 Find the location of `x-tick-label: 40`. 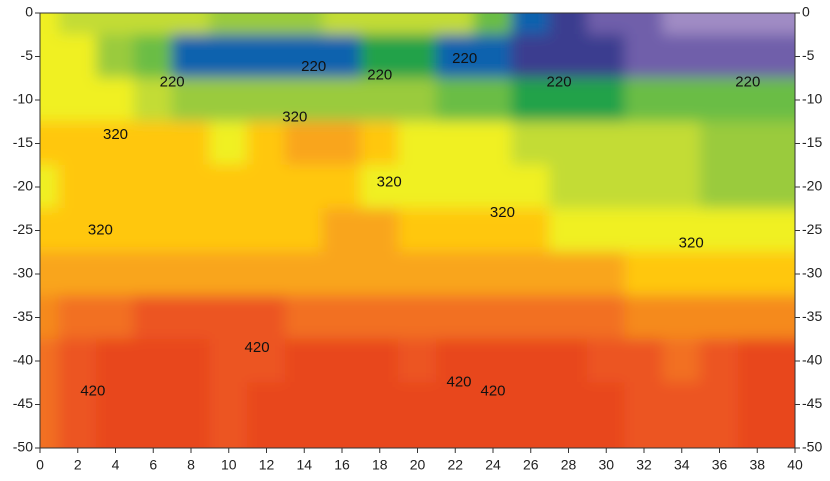

x-tick-label: 40 is located at coordinates (795, 465).